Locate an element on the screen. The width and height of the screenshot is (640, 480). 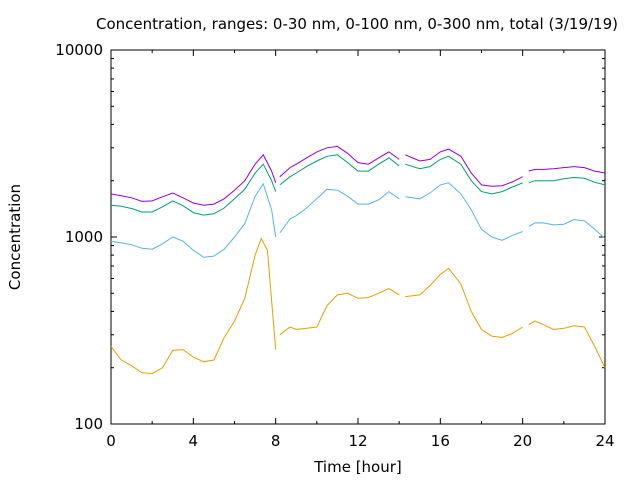
x-tick-label: 12 is located at coordinates (357, 441).